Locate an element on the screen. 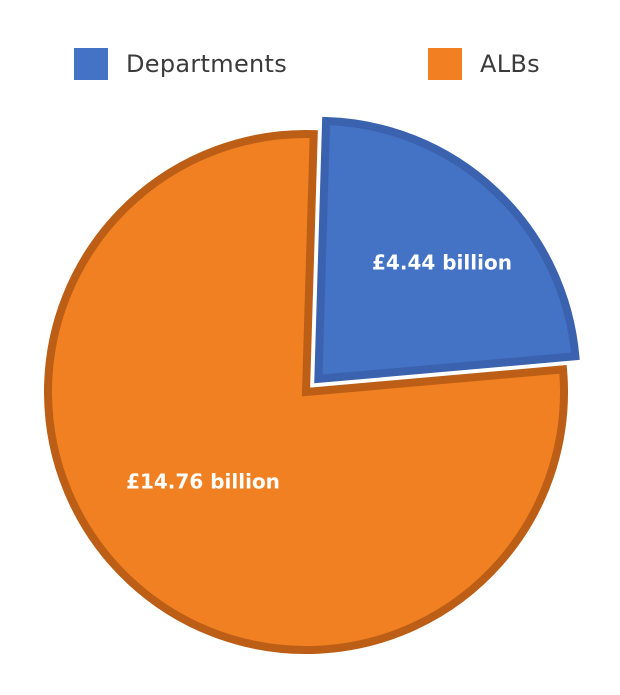 The width and height of the screenshot is (620, 695). legend-item-albs: ALBs is located at coordinates (484, 64).